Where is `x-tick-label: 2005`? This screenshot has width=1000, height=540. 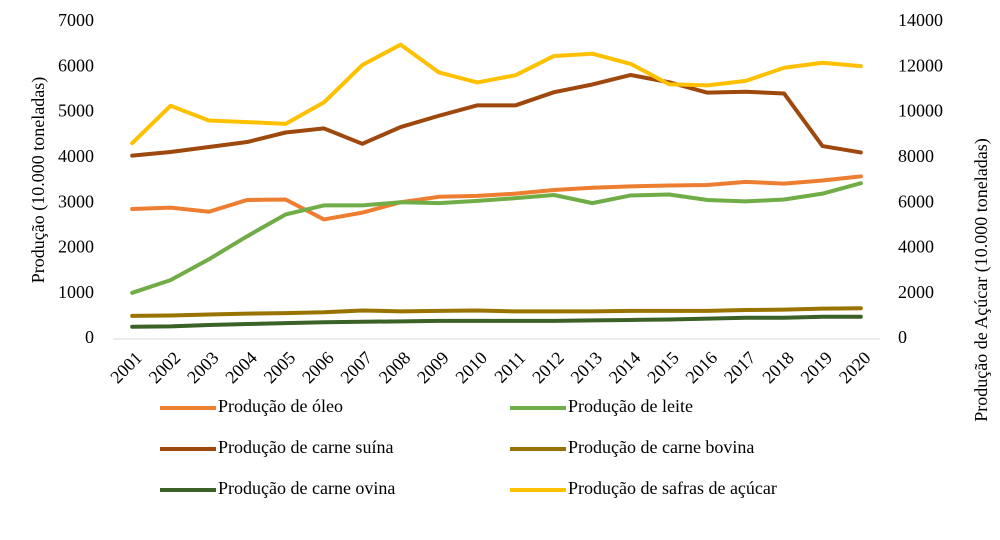 x-tick-label: 2005 is located at coordinates (280, 368).